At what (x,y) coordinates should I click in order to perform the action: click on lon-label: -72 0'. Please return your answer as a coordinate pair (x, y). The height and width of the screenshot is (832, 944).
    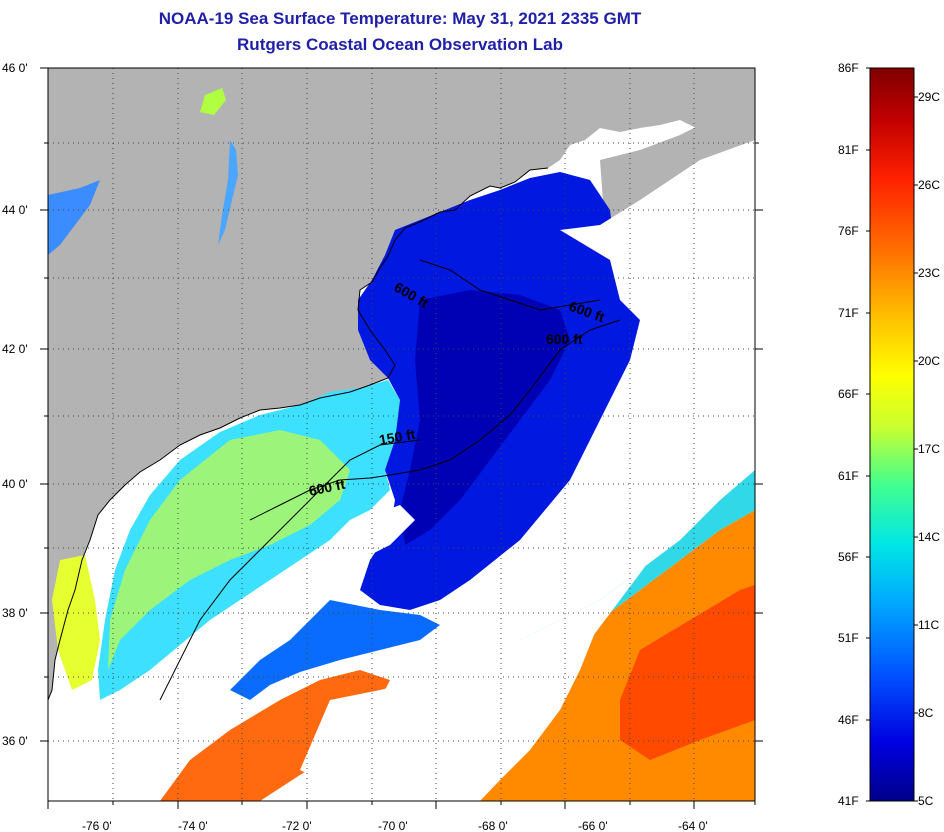
    Looking at the image, I should click on (297, 825).